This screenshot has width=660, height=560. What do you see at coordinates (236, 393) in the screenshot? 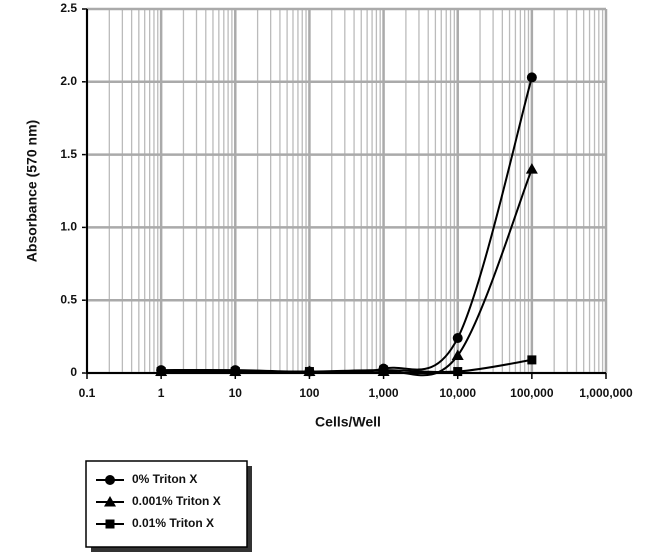
I see `x-tick-label: 10` at bounding box center [236, 393].